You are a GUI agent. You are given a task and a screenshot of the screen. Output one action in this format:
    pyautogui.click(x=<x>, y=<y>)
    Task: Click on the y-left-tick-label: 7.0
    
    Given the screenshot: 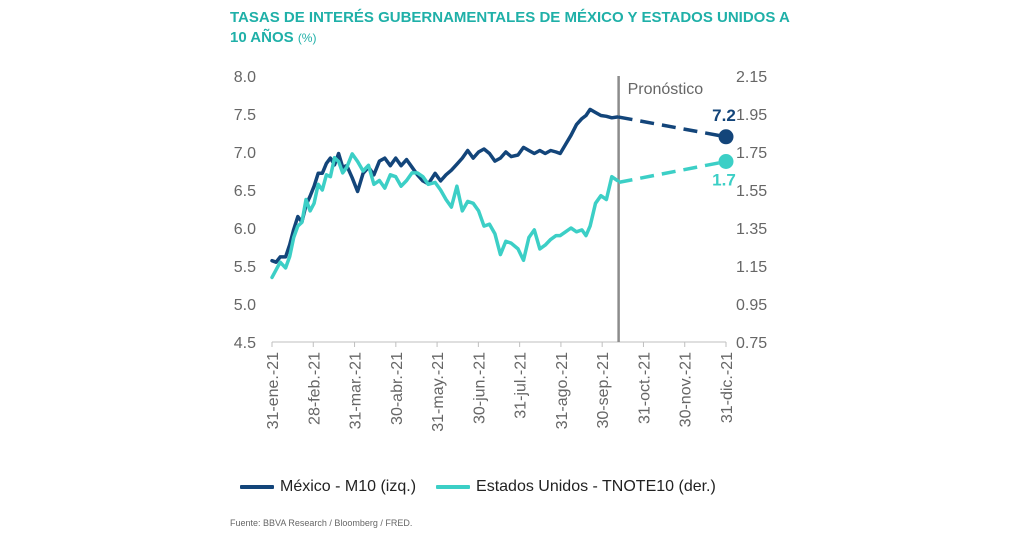 What is the action you would take?
    pyautogui.click(x=245, y=153)
    